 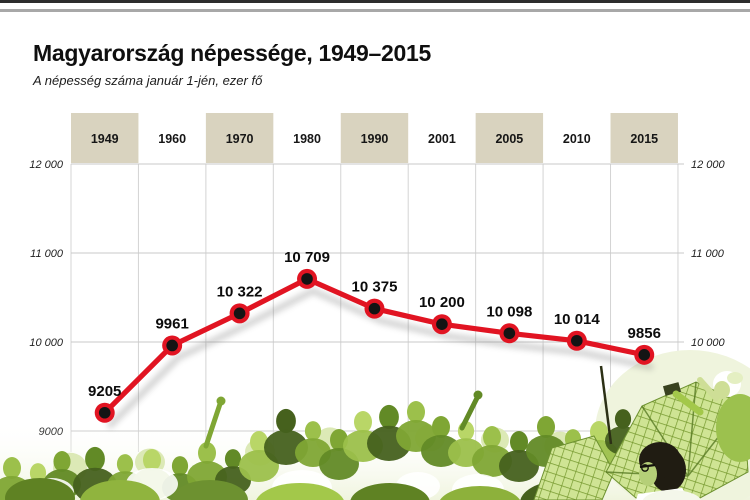 I want to click on man-with-glasses, so click(x=669, y=471).